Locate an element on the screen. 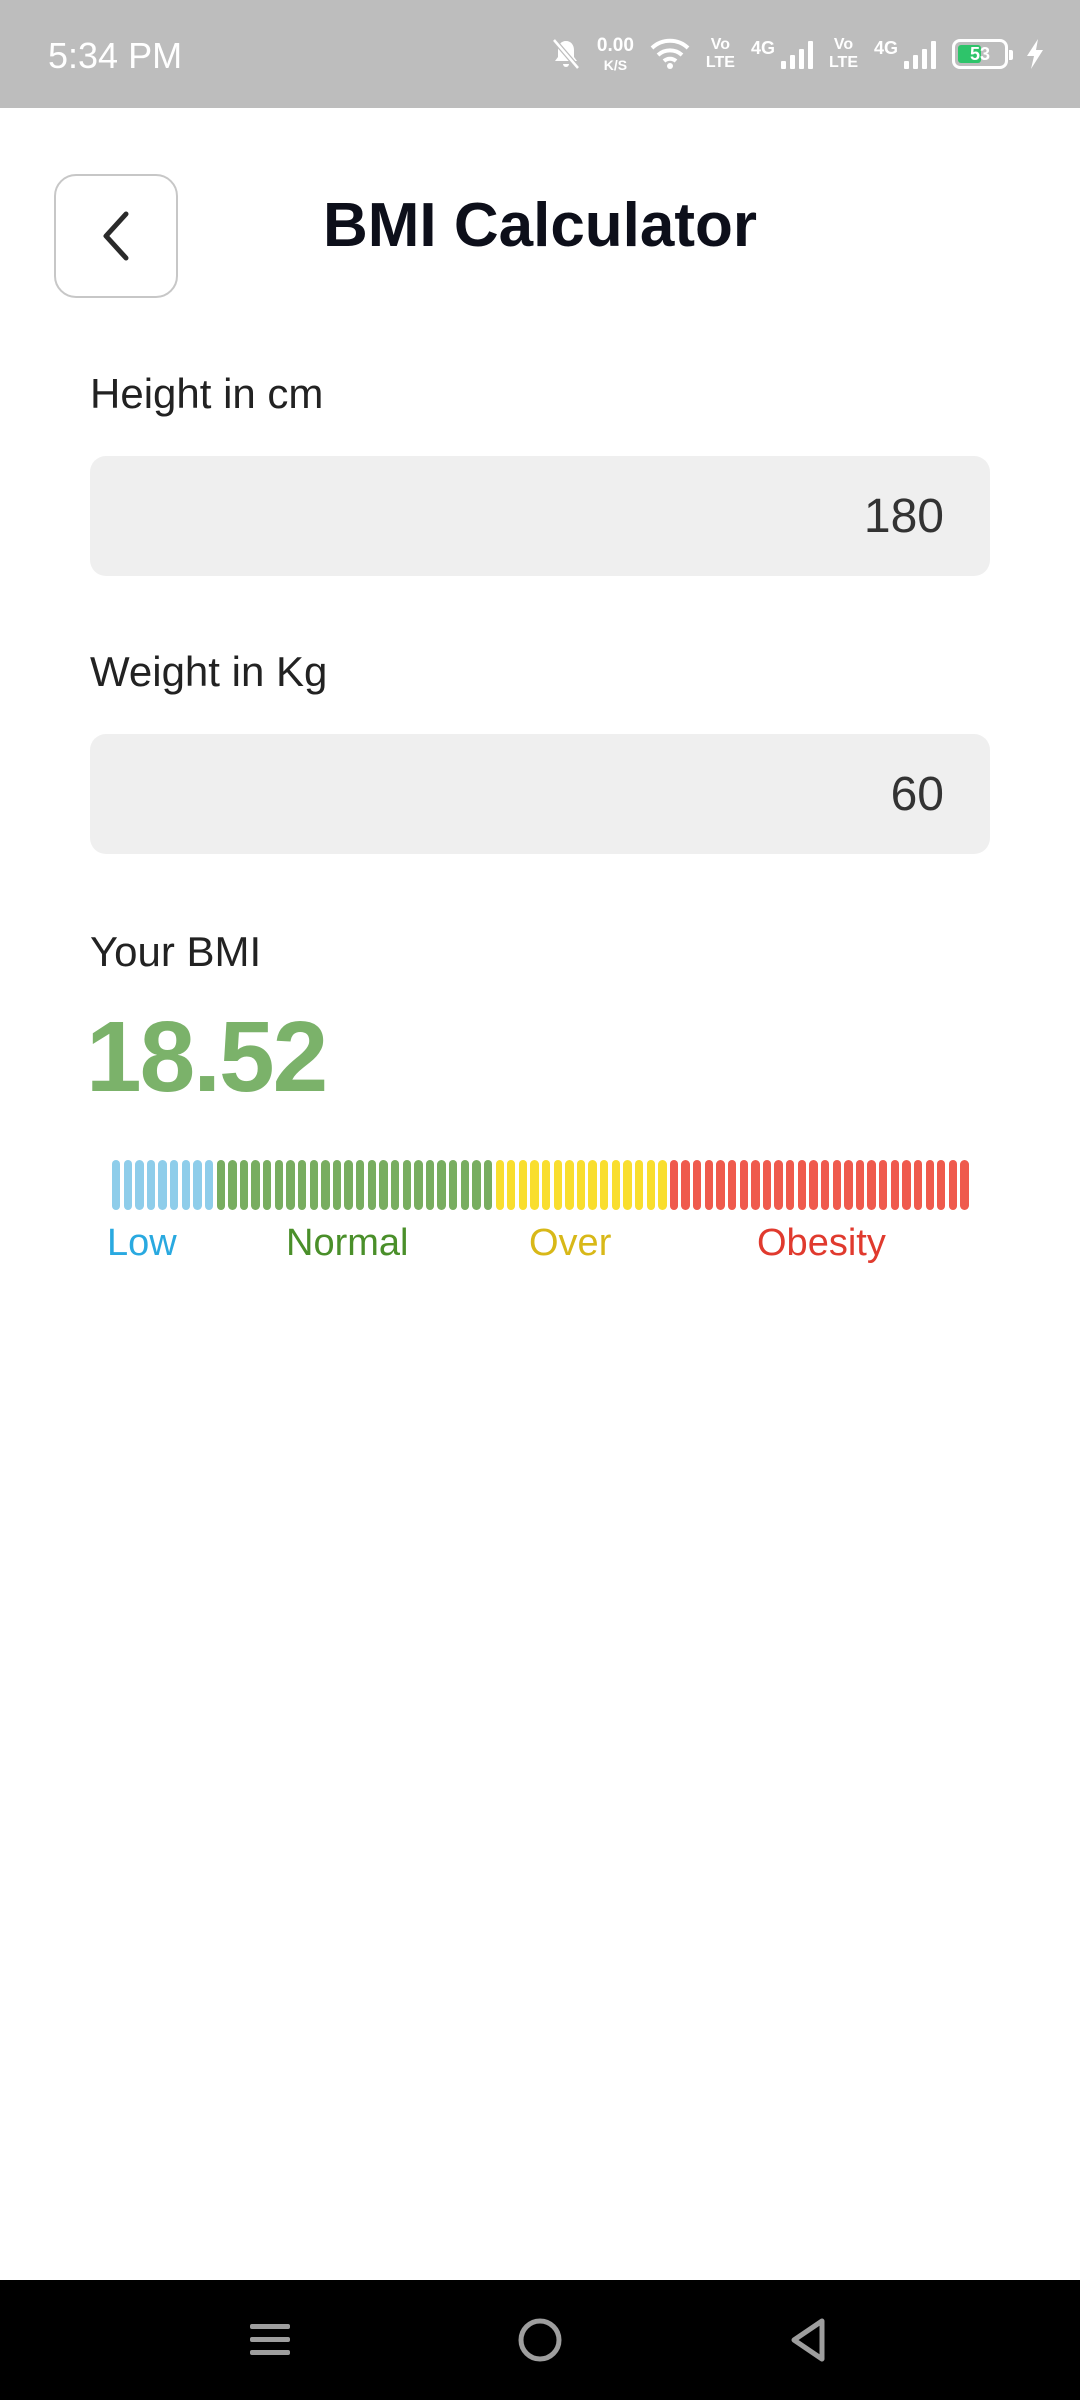 The image size is (1080, 2400). net-speed: 0.00 K/S is located at coordinates (615, 54).